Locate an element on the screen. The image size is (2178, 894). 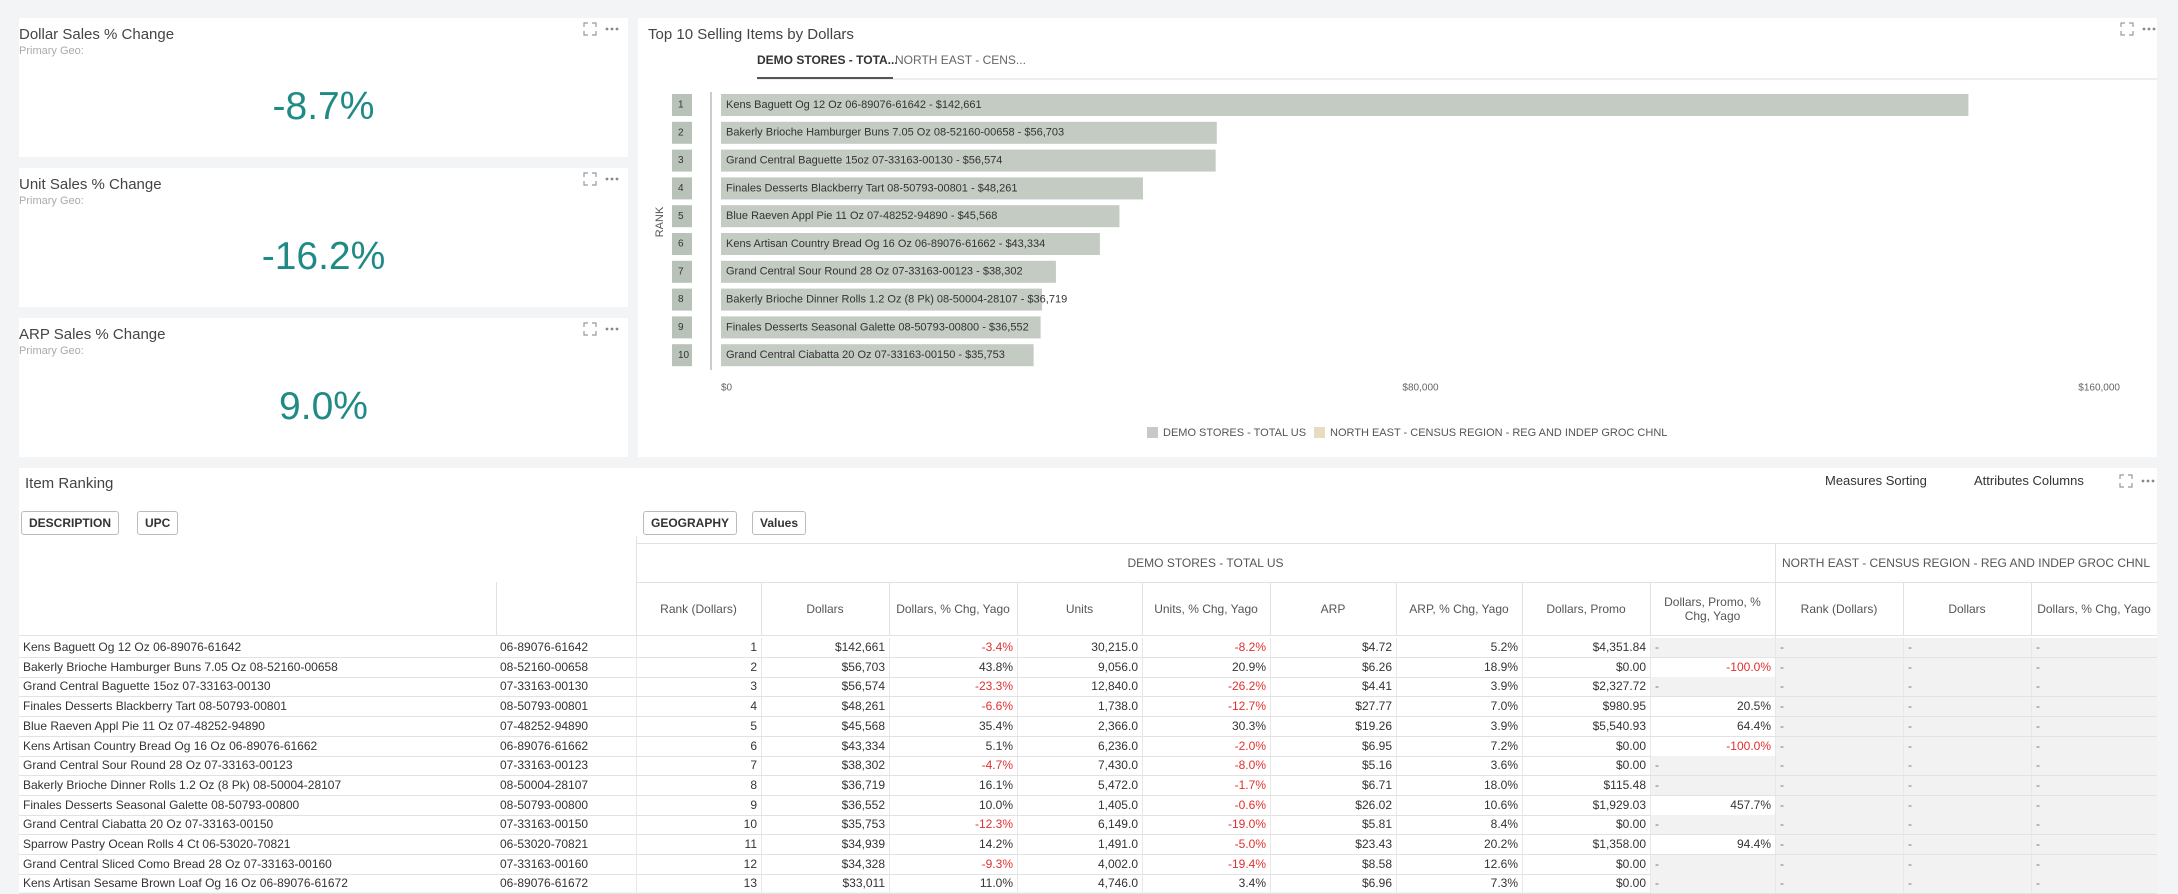
table-cell: 3.9% is located at coordinates (1459, 726).